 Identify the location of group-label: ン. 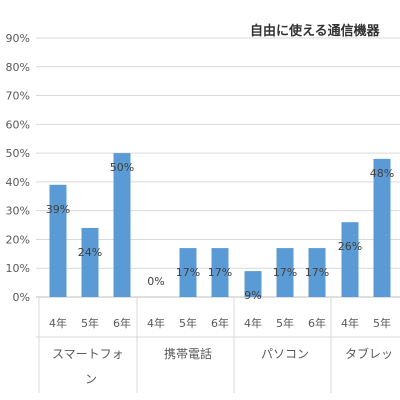
(91, 379).